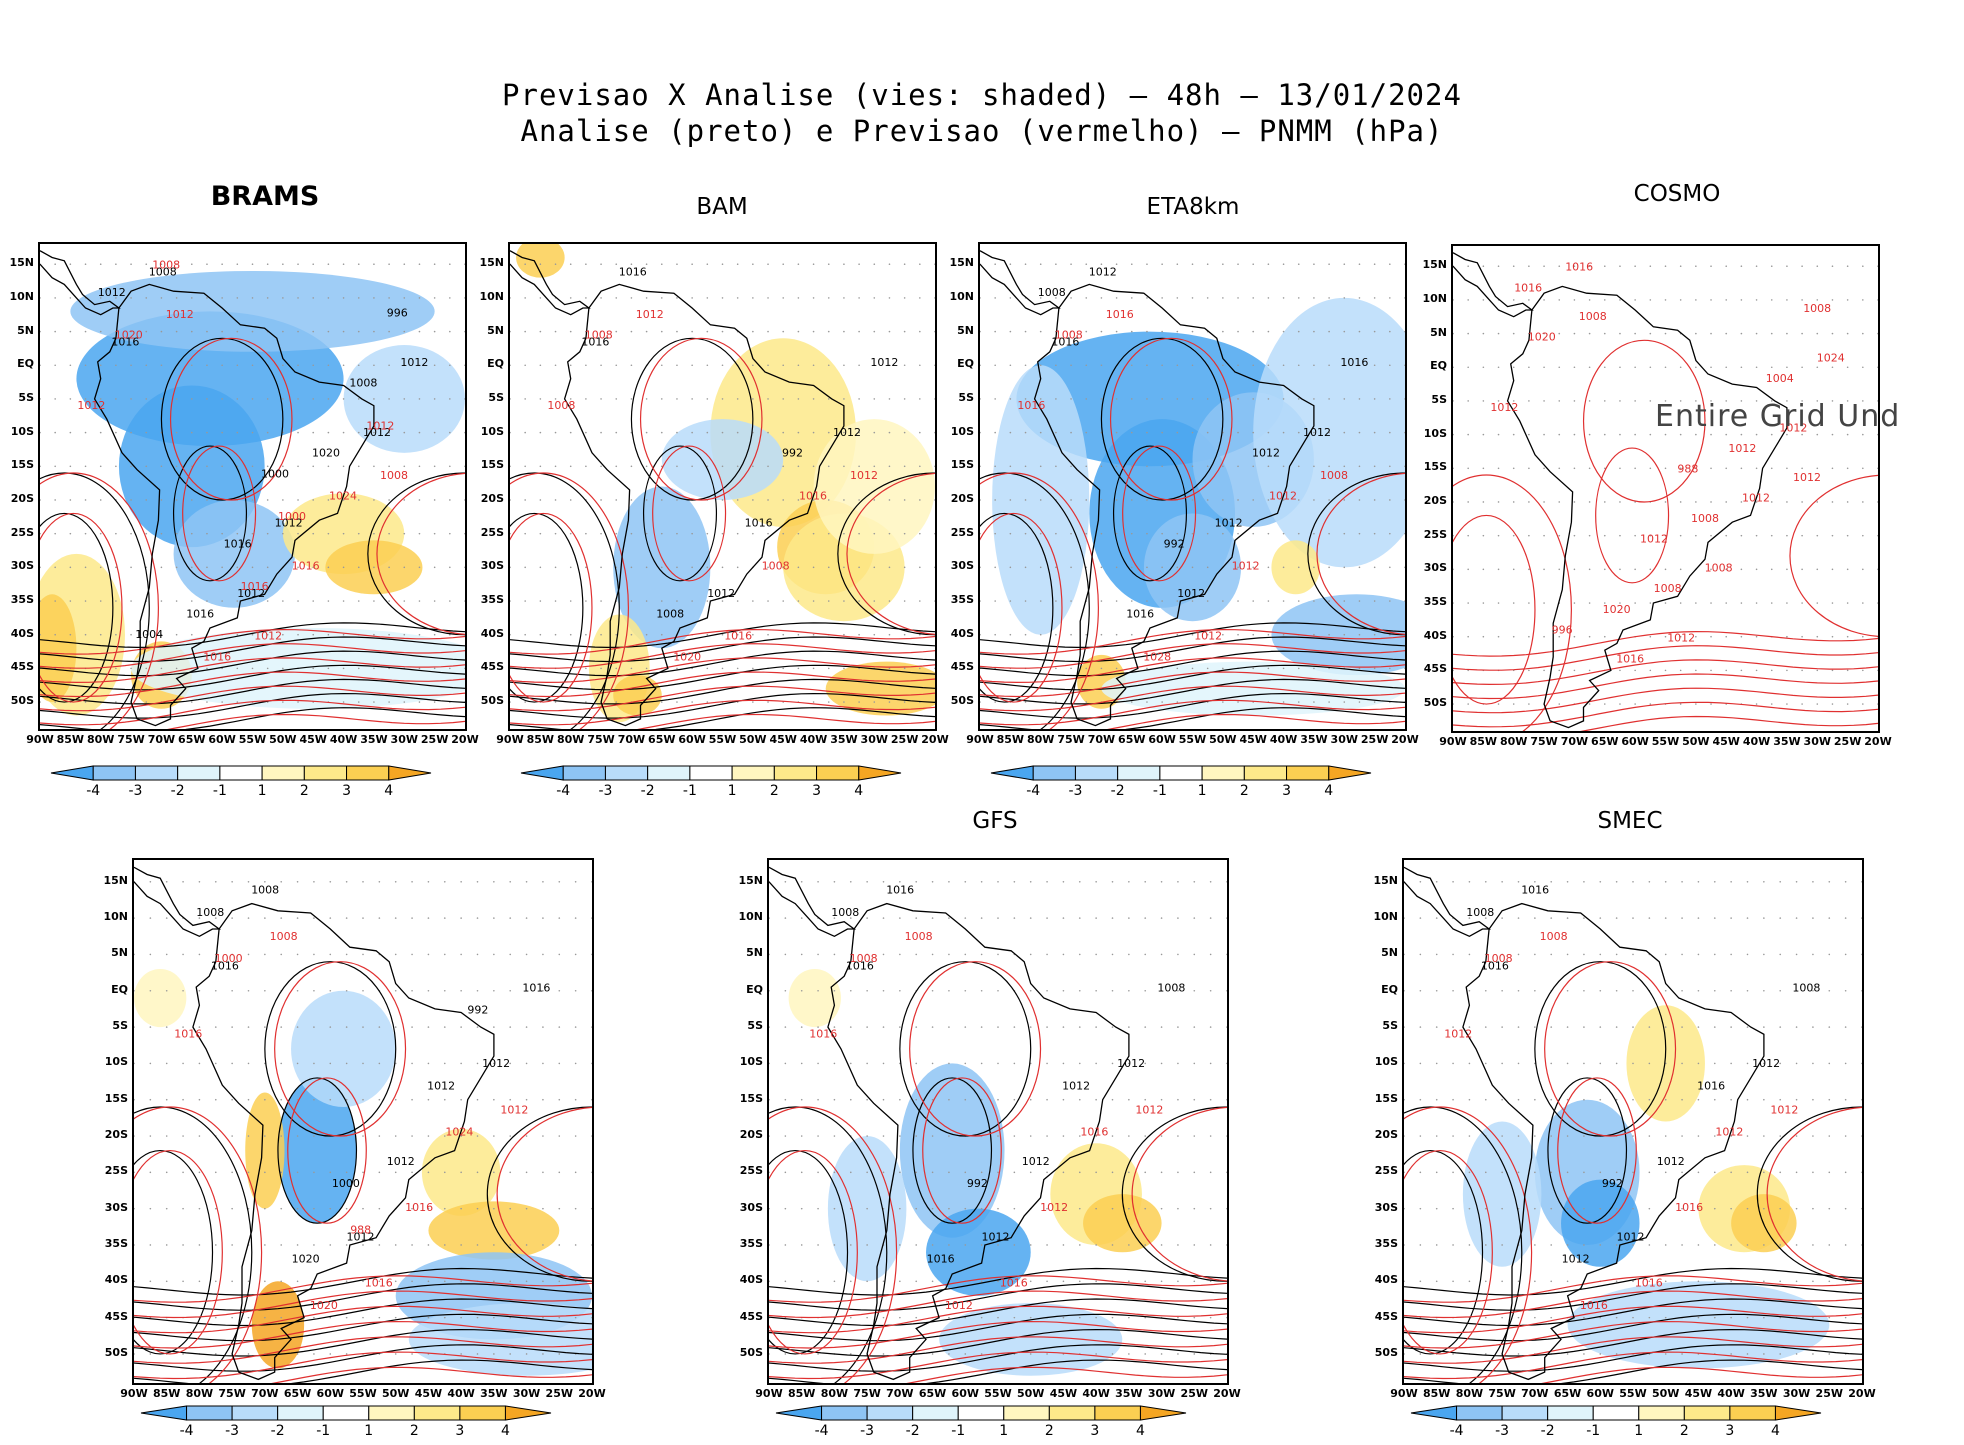 Image resolution: width=1964 pixels, height=1445 pixels. Describe the element at coordinates (232, 1393) in the screenshot. I see `lon-tick-label: 75W` at that location.